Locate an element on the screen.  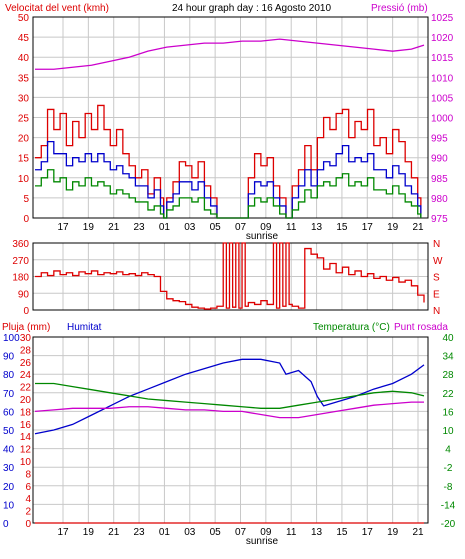
pressure-tick-label: 1020 is located at coordinates (442, 38).